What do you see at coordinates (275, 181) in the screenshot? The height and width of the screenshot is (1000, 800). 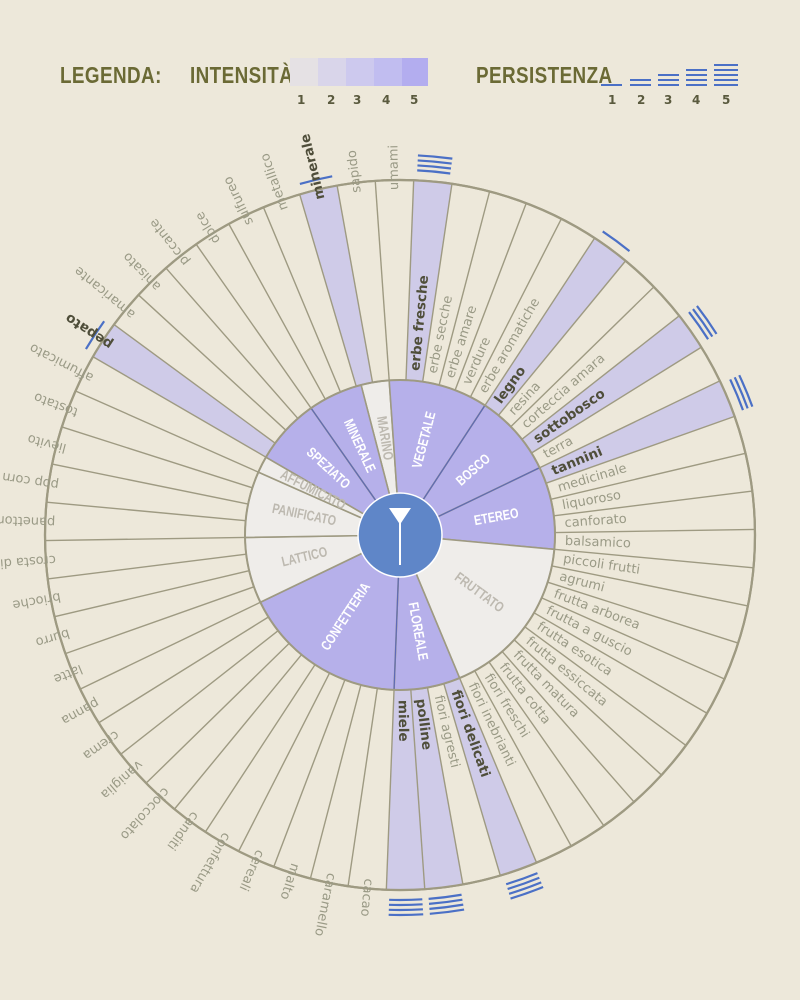 I see `term-label: metallico` at bounding box center [275, 181].